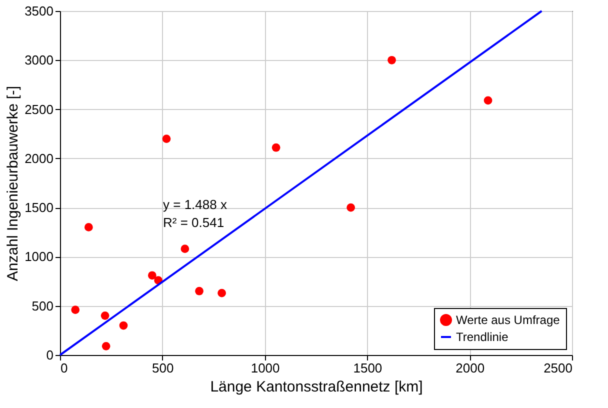 This screenshot has width=608, height=408. I want to click on x-tick-label: 0, so click(64, 368).